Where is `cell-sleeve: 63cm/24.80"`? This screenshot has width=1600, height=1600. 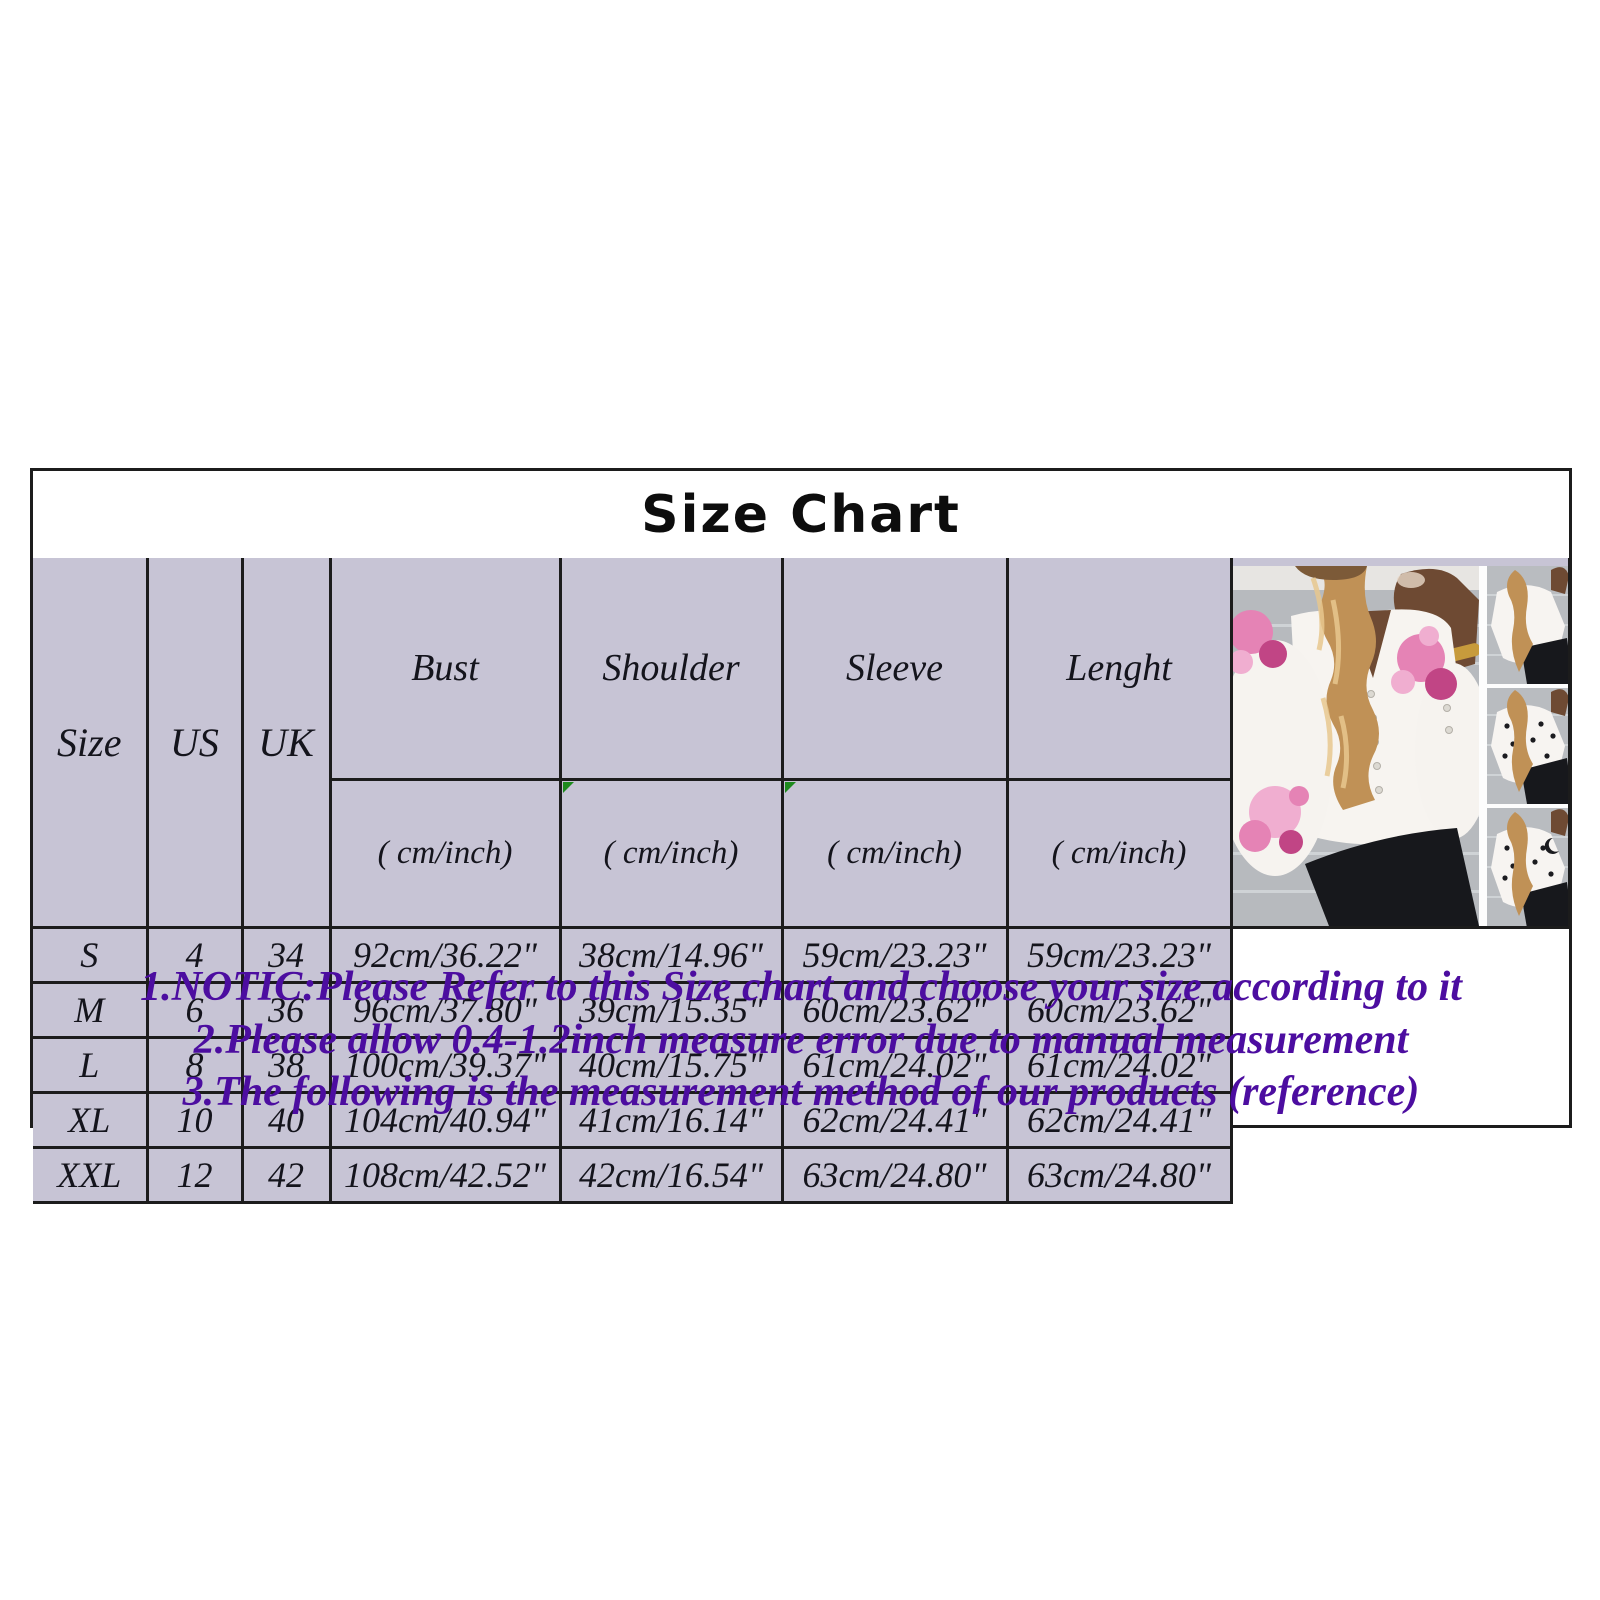
cell-sleeve: 63cm/24.80" is located at coordinates (894, 1175).